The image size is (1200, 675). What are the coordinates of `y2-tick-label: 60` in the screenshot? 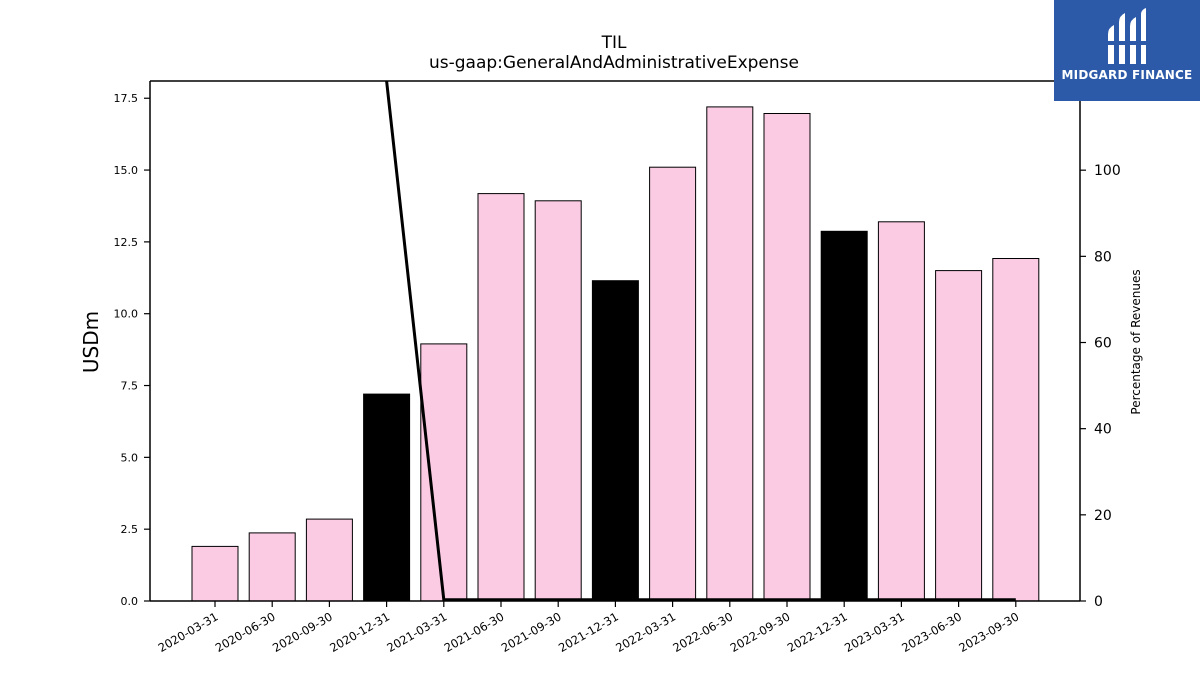 It's located at (1103, 344).